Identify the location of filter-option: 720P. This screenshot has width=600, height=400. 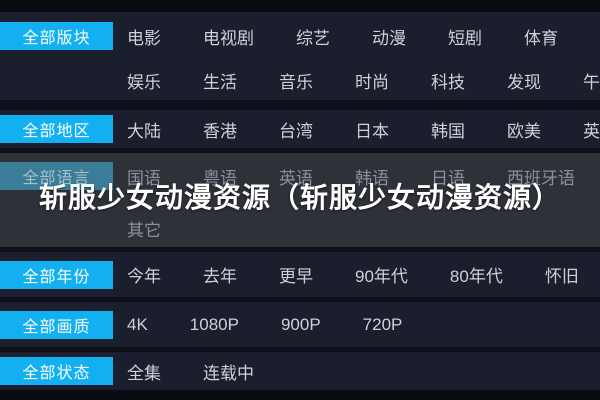
(382, 324).